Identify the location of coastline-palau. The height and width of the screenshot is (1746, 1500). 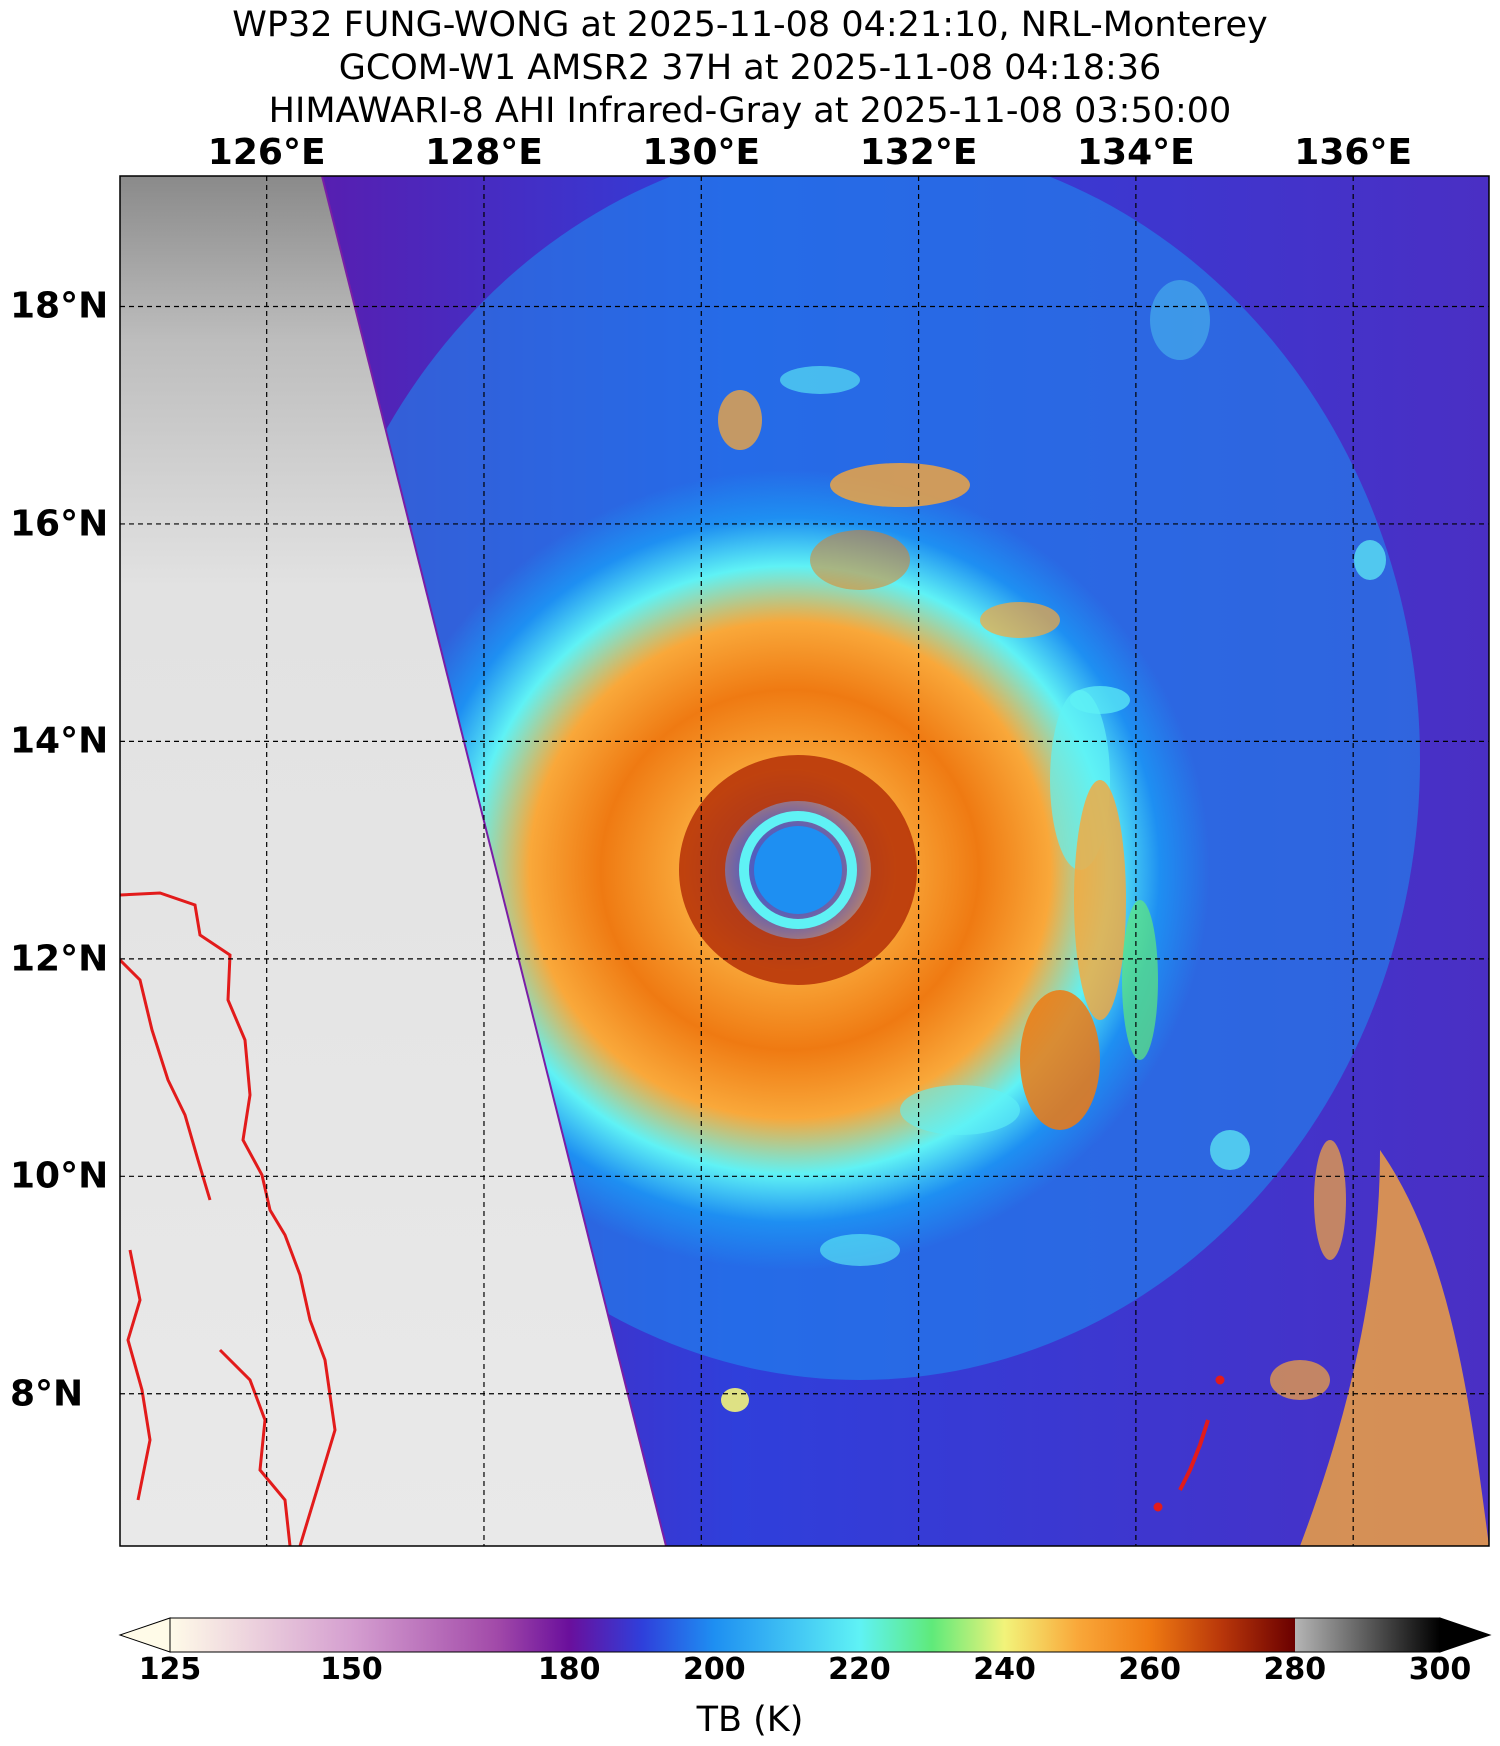
(1194, 1455).